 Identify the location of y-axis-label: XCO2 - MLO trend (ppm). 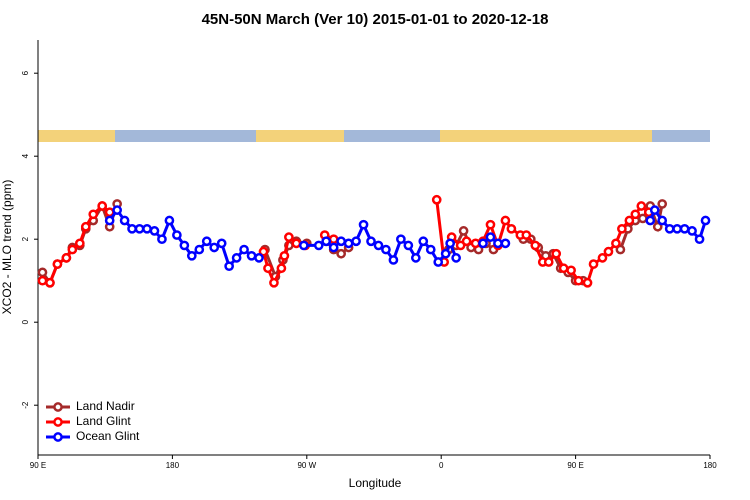
(7, 247).